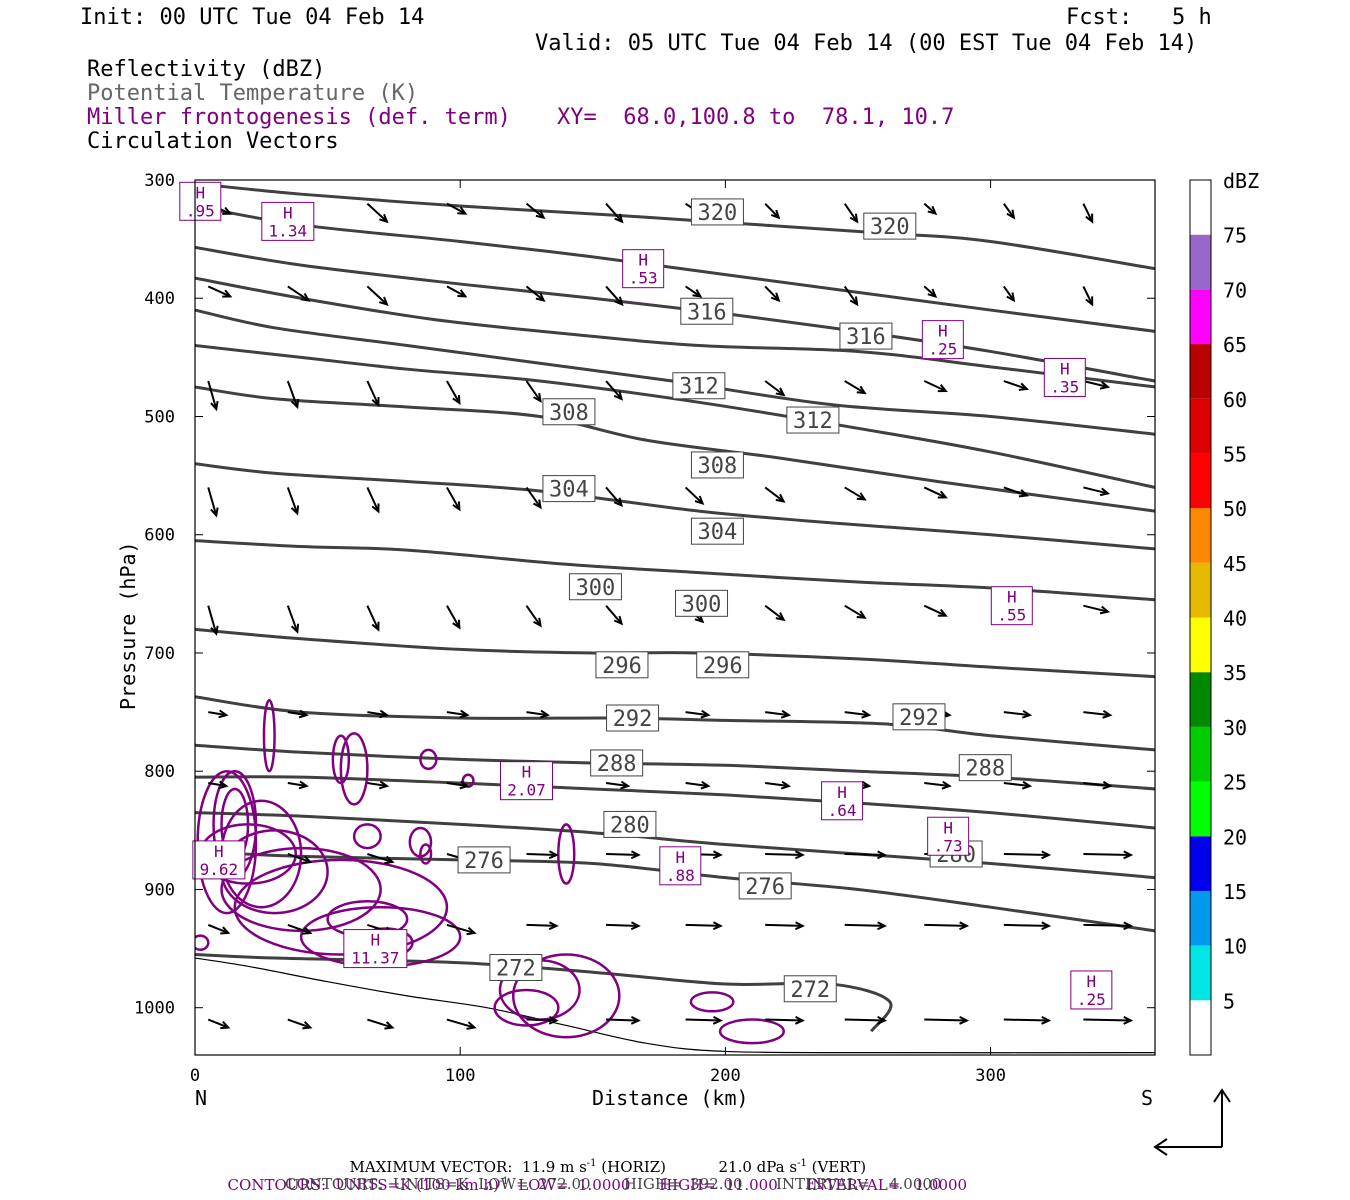  I want to click on theta-label-text: 300, so click(596, 588).